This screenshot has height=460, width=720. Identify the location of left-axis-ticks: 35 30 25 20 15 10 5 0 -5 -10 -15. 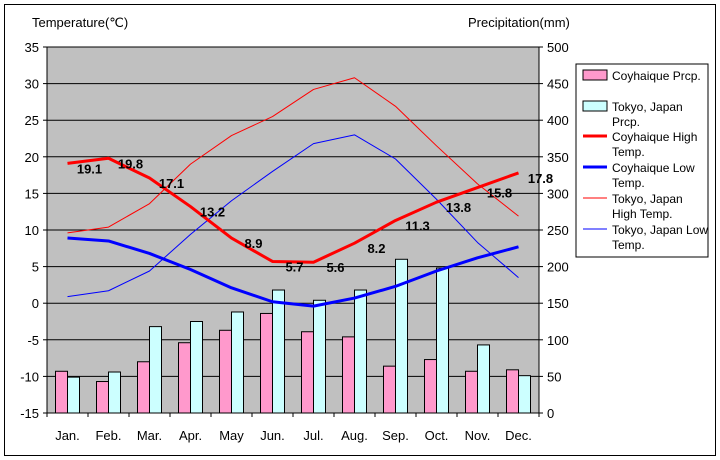
(33, 230).